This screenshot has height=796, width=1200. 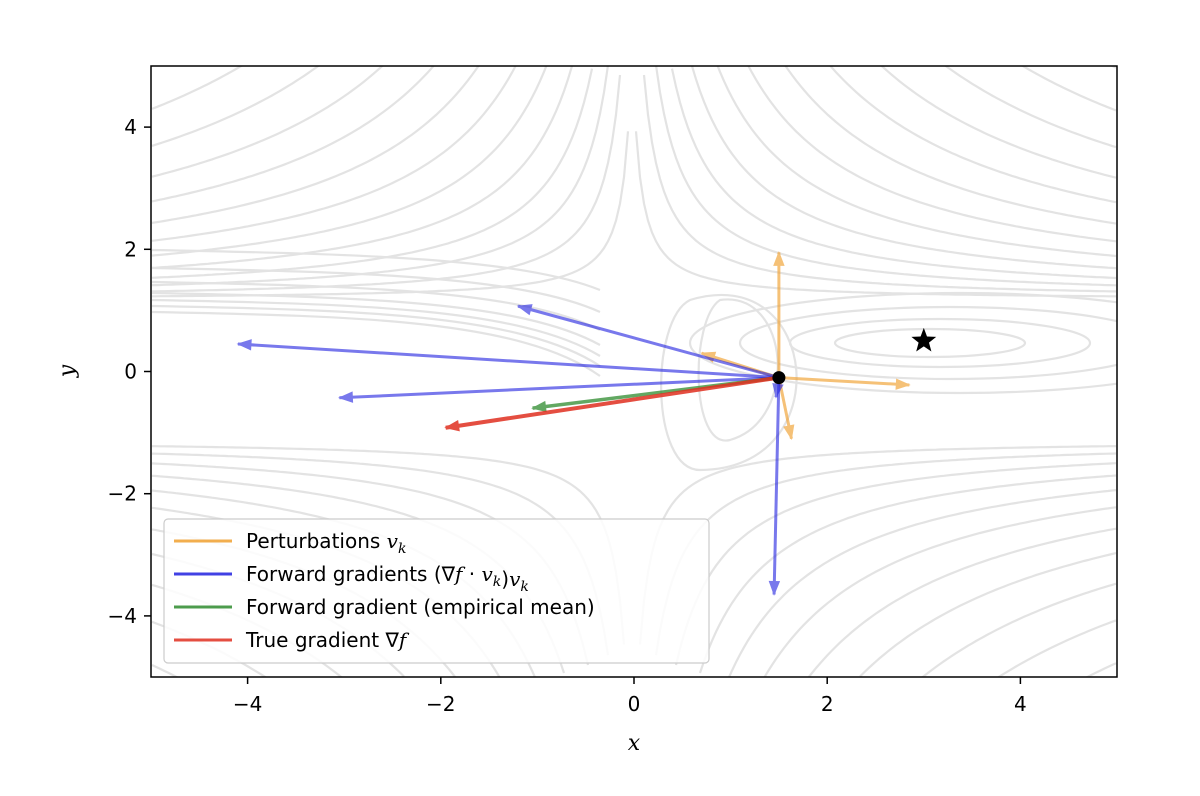 What do you see at coordinates (634, 743) in the screenshot?
I see `x-axis-label: x` at bounding box center [634, 743].